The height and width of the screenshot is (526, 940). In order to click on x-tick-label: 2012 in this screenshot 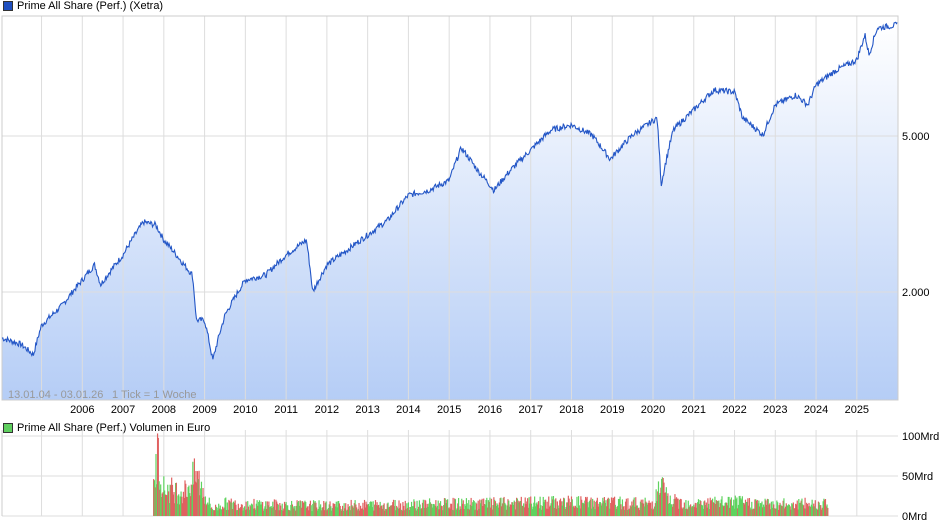, I will do `click(327, 410)`.